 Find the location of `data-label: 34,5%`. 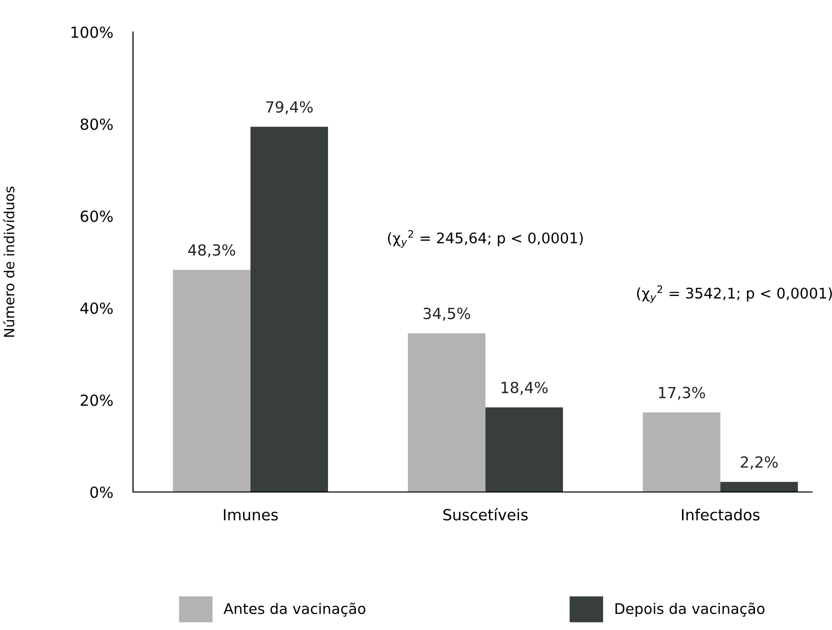

data-label: 34,5% is located at coordinates (447, 314).